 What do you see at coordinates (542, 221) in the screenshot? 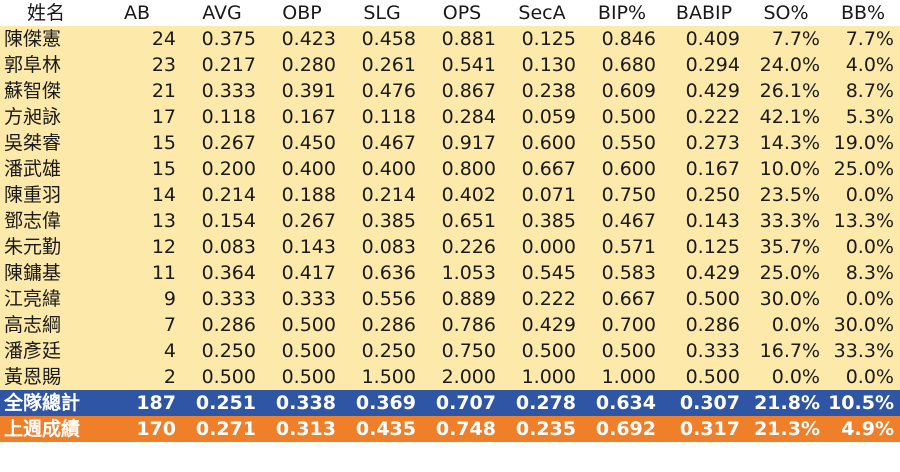
I see `cell-seca: 0.385` at bounding box center [542, 221].